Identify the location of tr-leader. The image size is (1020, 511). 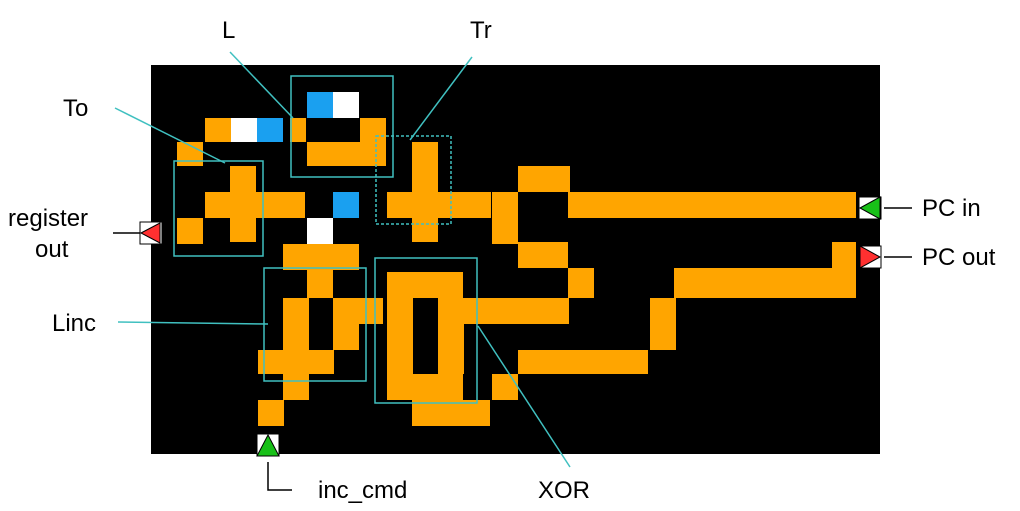
(441, 98).